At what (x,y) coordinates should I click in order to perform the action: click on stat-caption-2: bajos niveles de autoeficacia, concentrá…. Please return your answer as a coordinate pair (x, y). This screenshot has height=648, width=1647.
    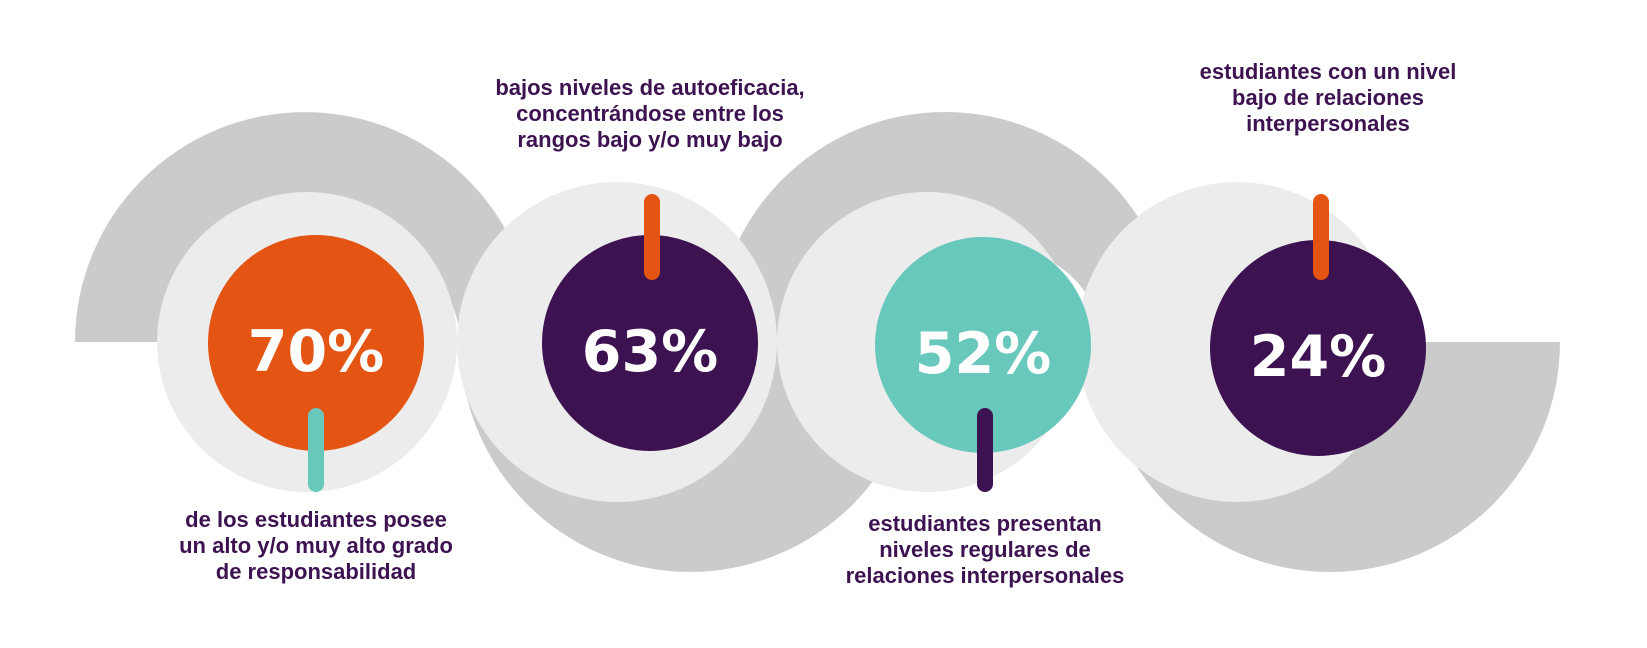
    Looking at the image, I should click on (650, 114).